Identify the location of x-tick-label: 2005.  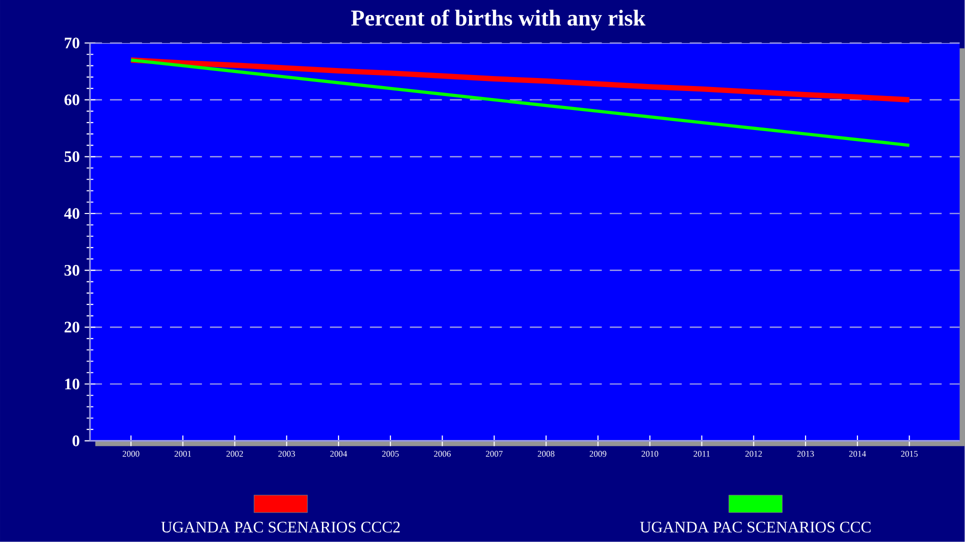
(390, 453).